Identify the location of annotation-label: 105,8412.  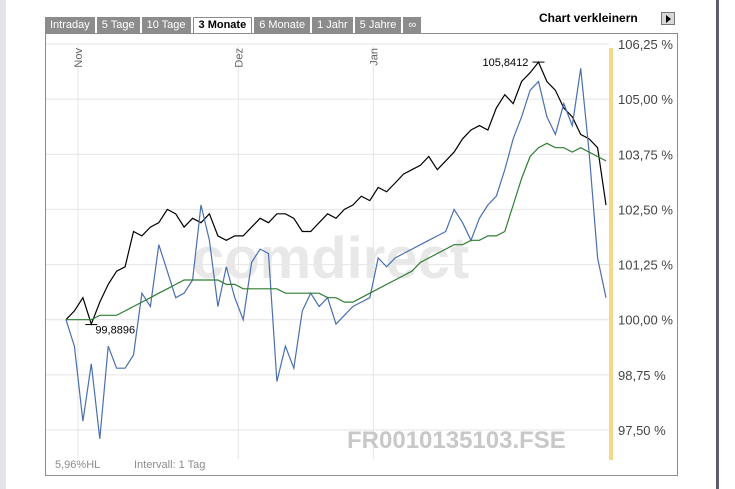
(506, 63).